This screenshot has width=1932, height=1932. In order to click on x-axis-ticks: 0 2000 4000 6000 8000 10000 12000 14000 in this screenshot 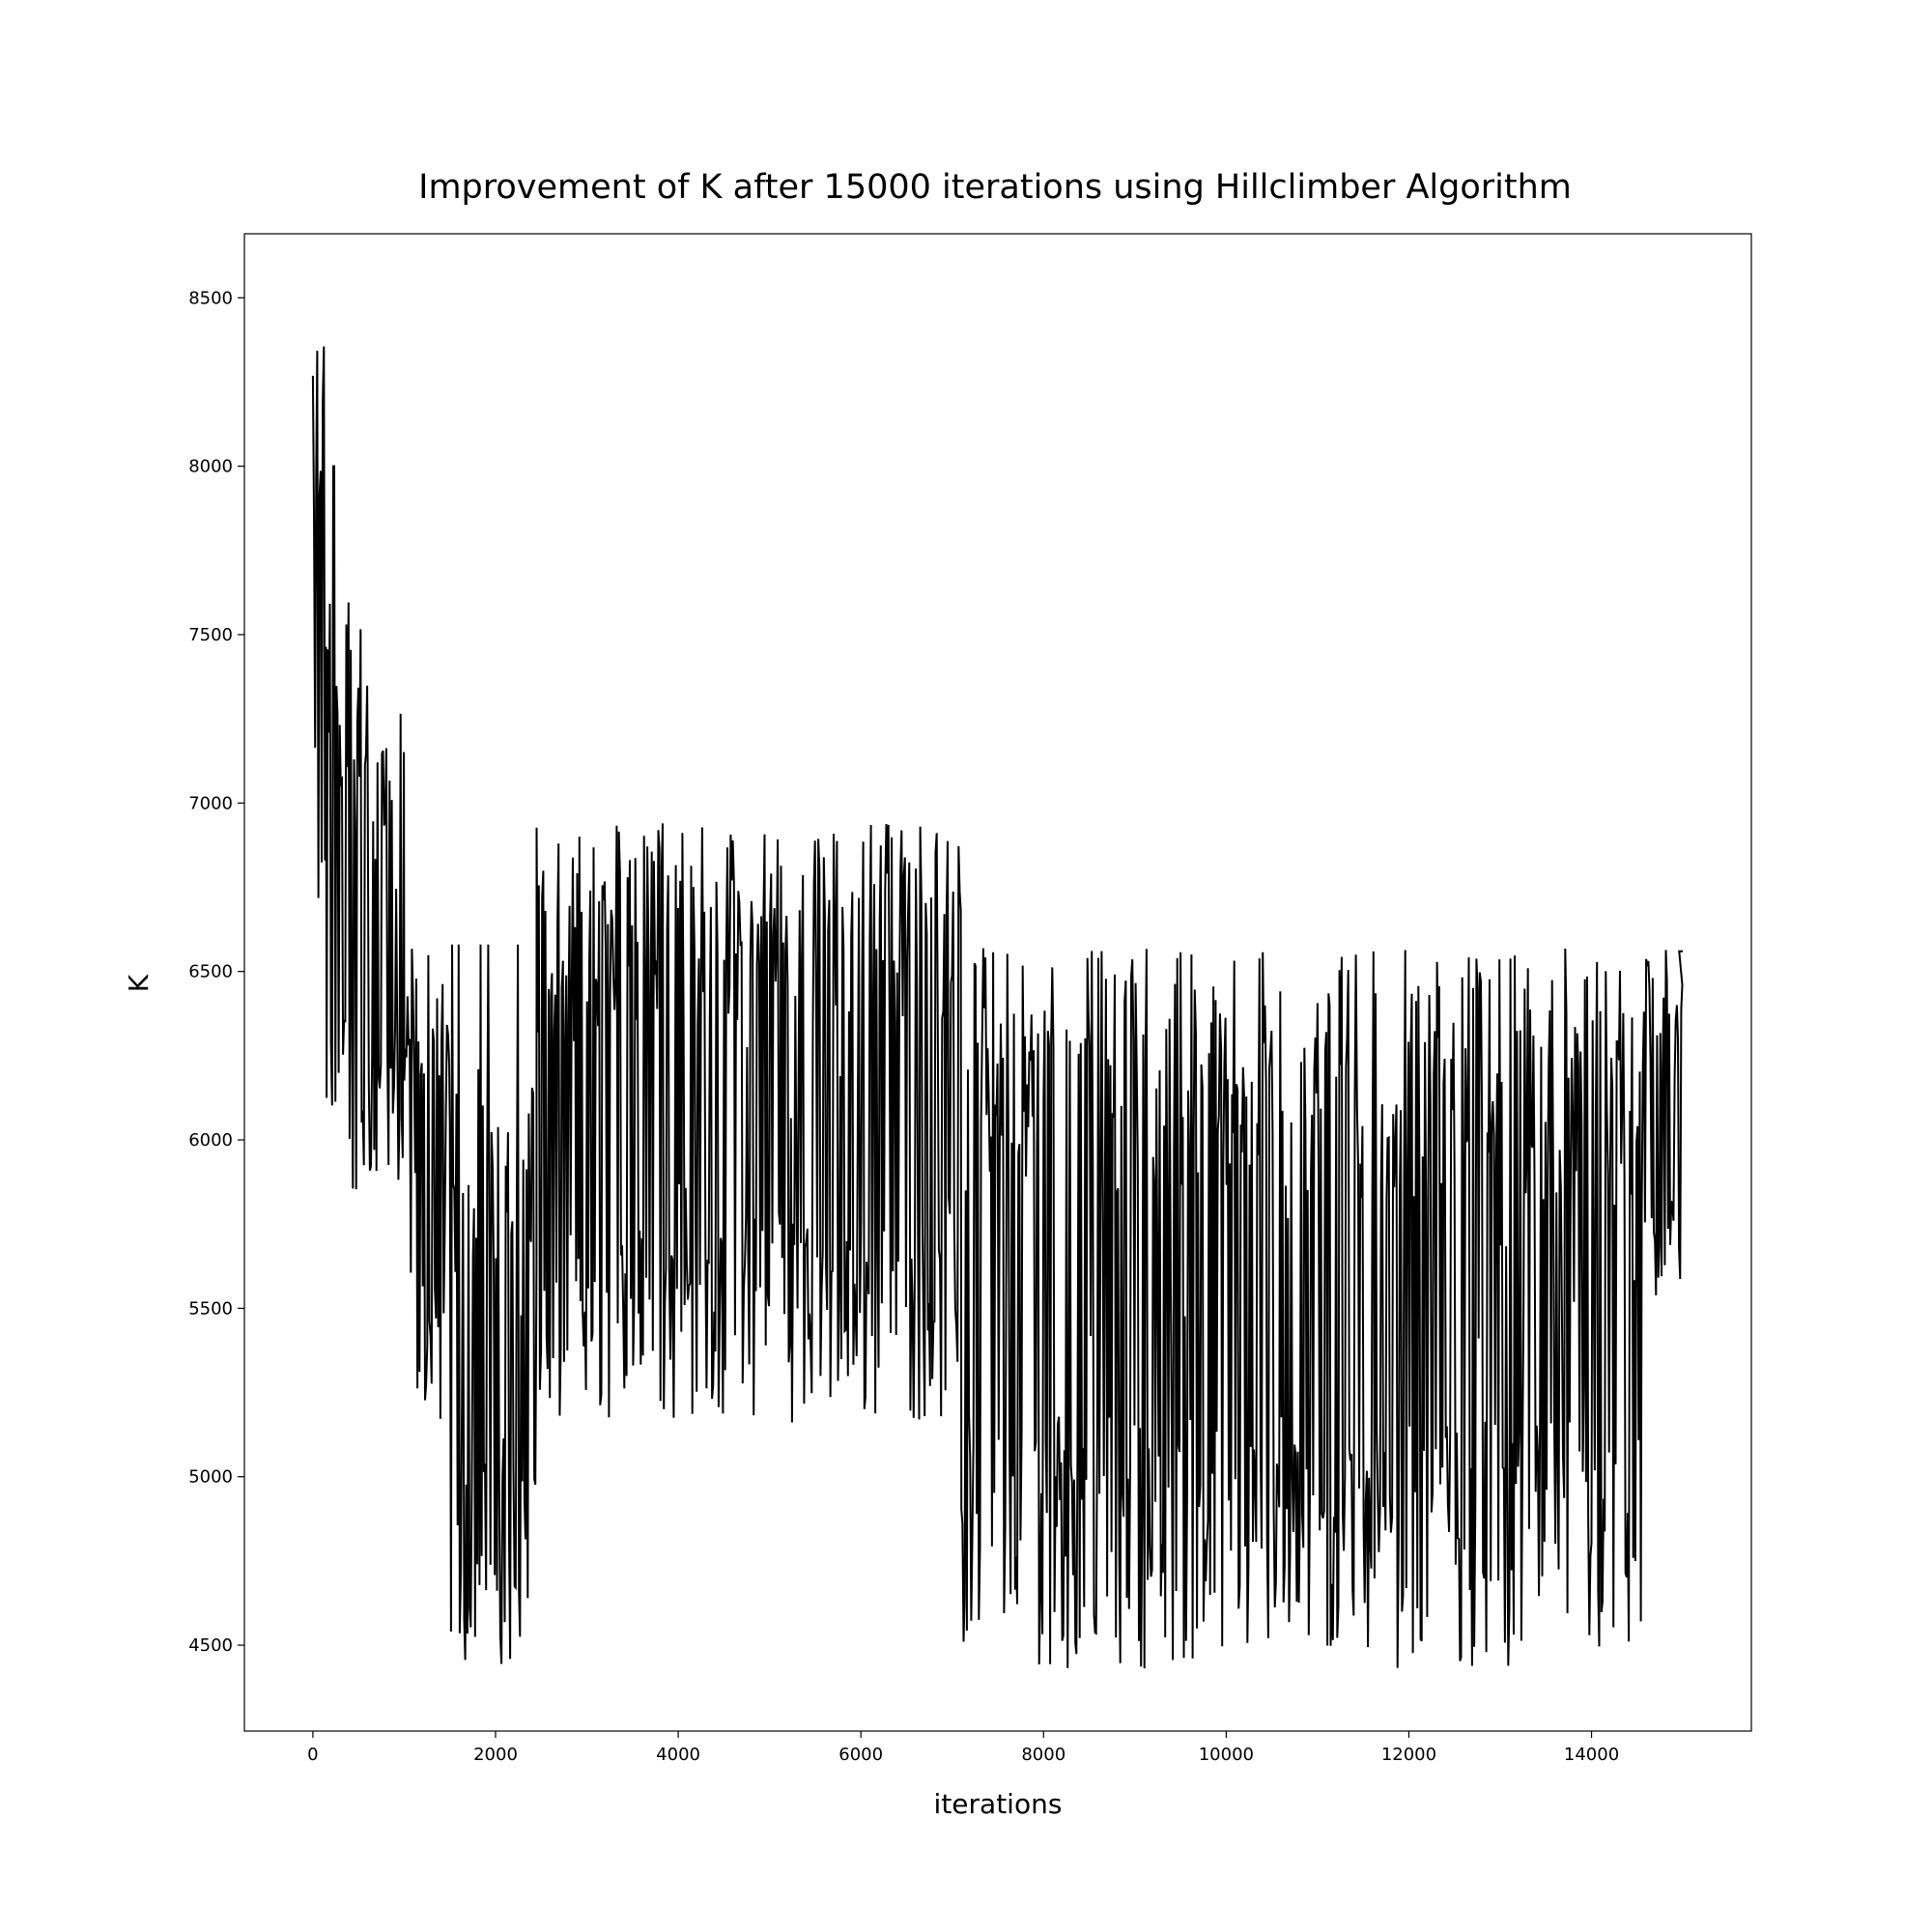, I will do `click(963, 1748)`.